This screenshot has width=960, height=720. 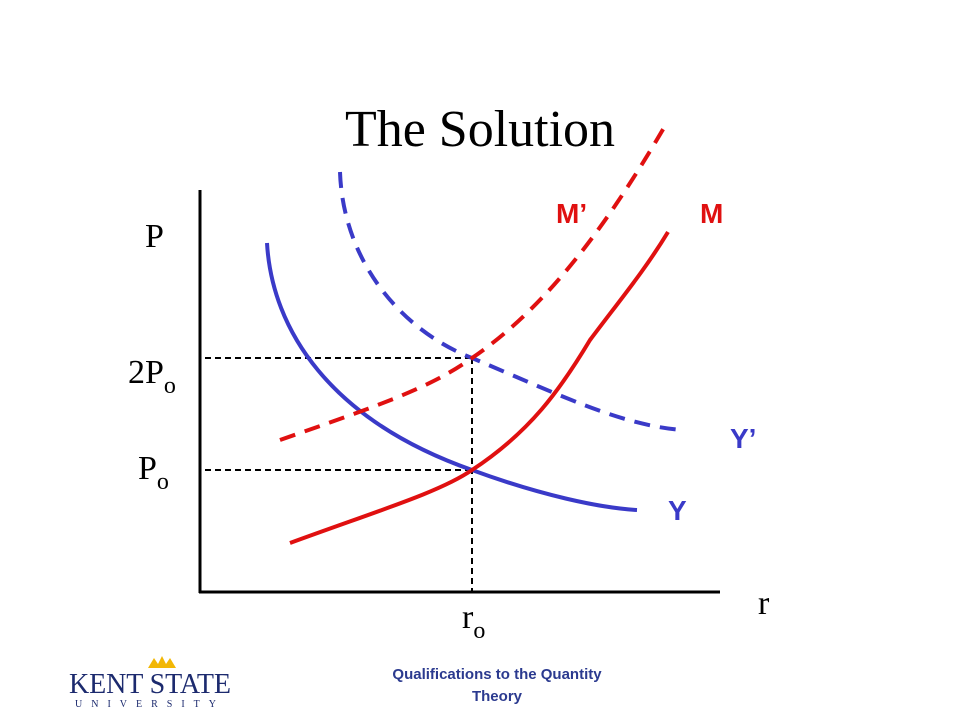 I want to click on curve-label: M, so click(x=711, y=213).